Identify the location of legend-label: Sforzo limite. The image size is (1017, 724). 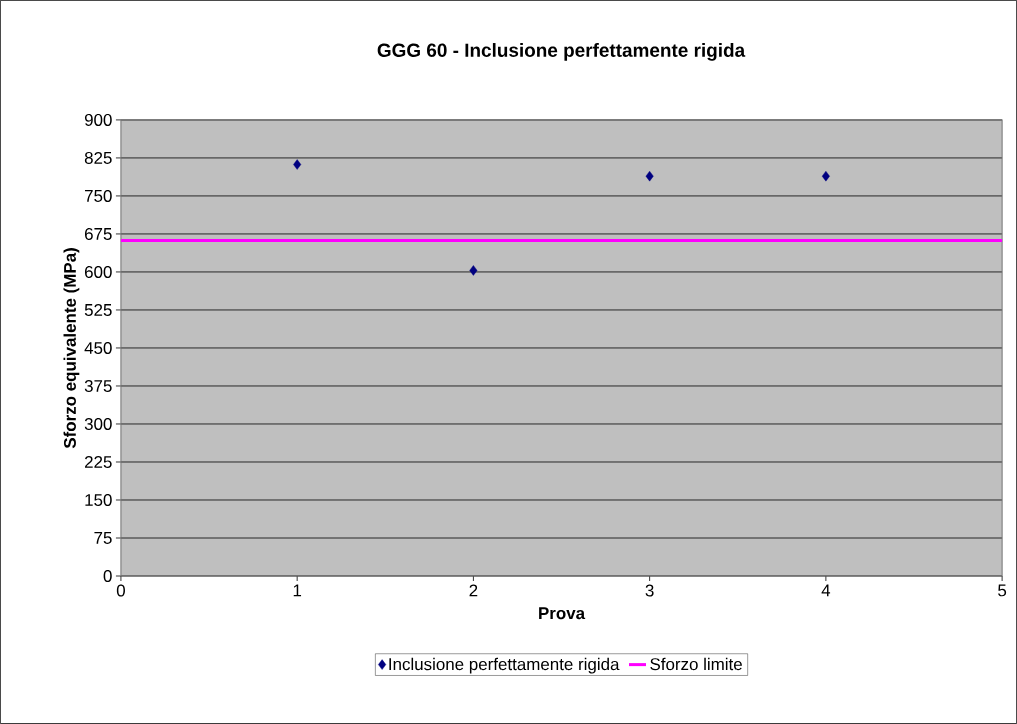
(696, 664).